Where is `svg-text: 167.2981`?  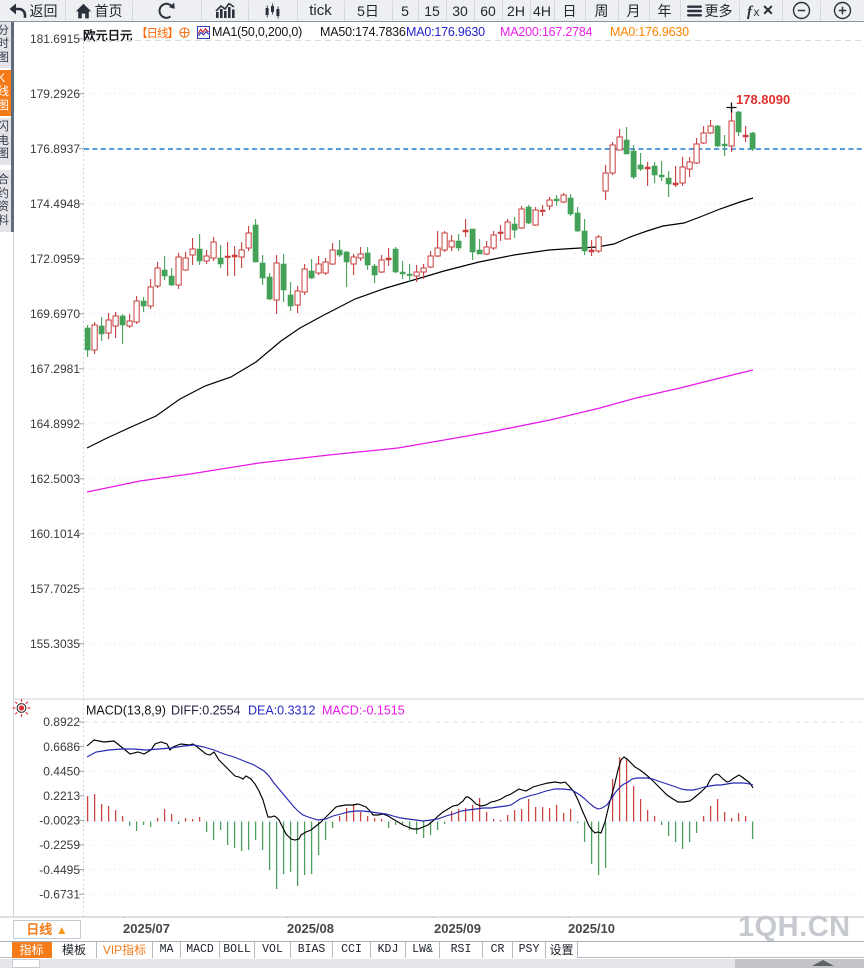
svg-text: 167.2981 is located at coordinates (55, 369).